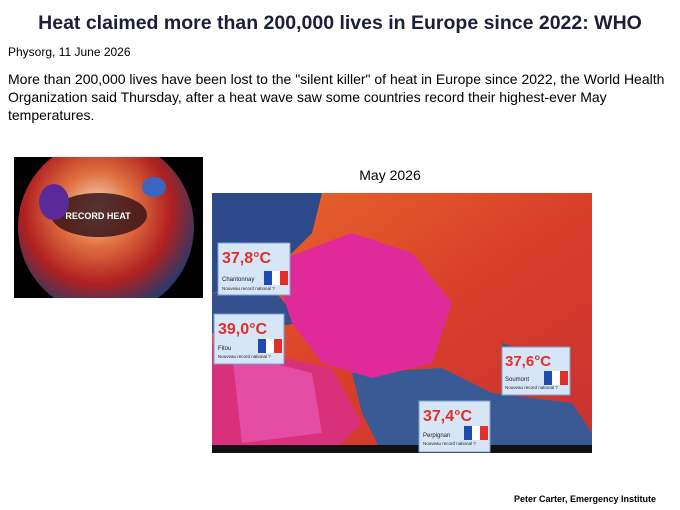 The image size is (680, 510). What do you see at coordinates (238, 280) in the screenshot?
I see `callout-place: Chantonnay` at bounding box center [238, 280].